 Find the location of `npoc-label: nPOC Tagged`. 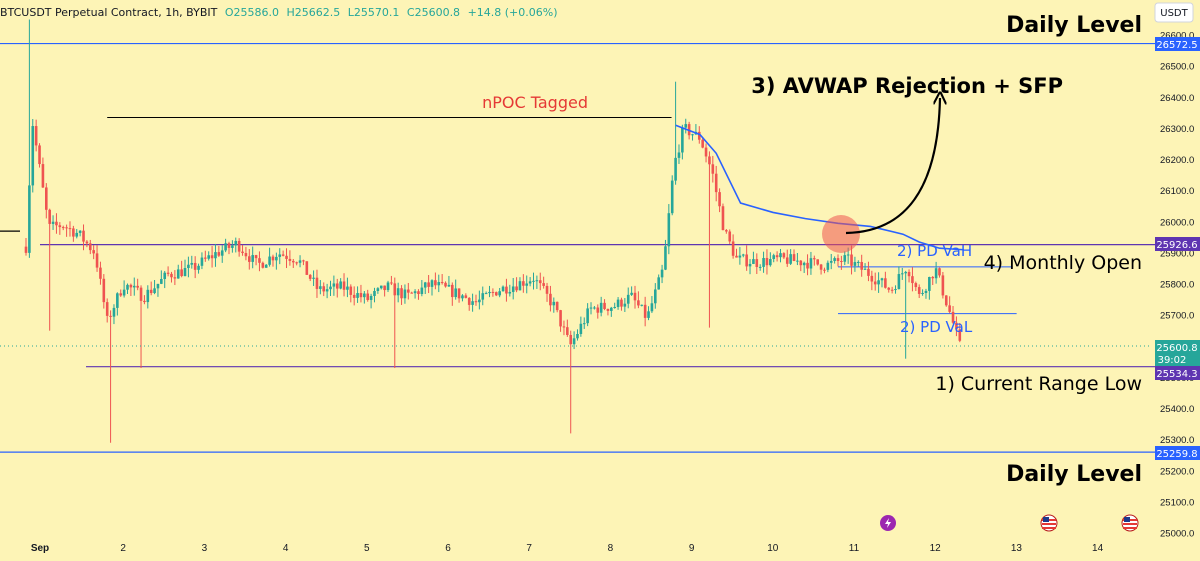

npoc-label: nPOC Tagged is located at coordinates (535, 102).